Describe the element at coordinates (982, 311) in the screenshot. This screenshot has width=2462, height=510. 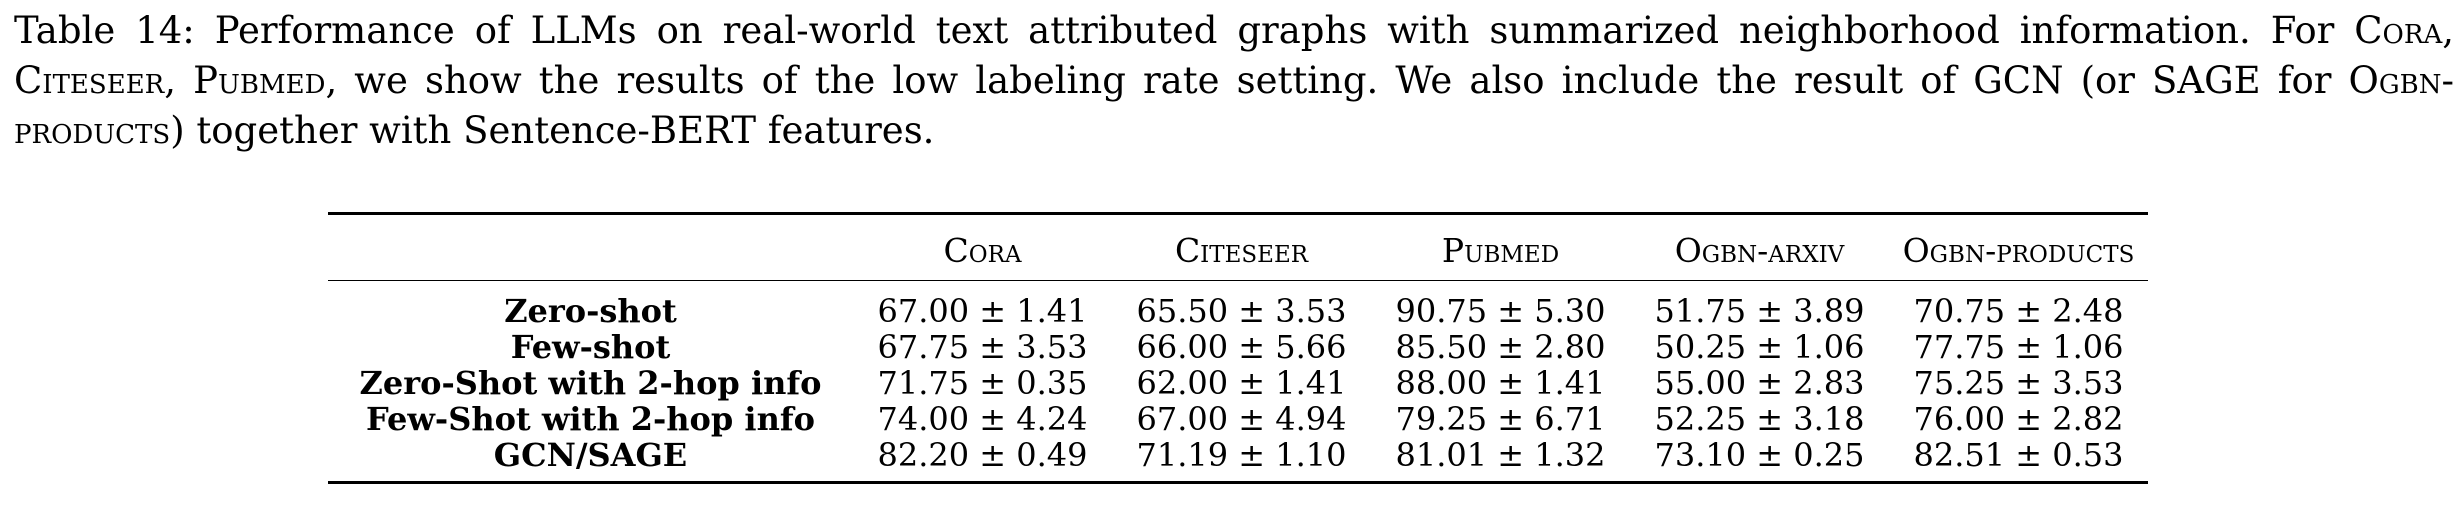
I see `table-cell: 67.00 ± 1.41` at that location.